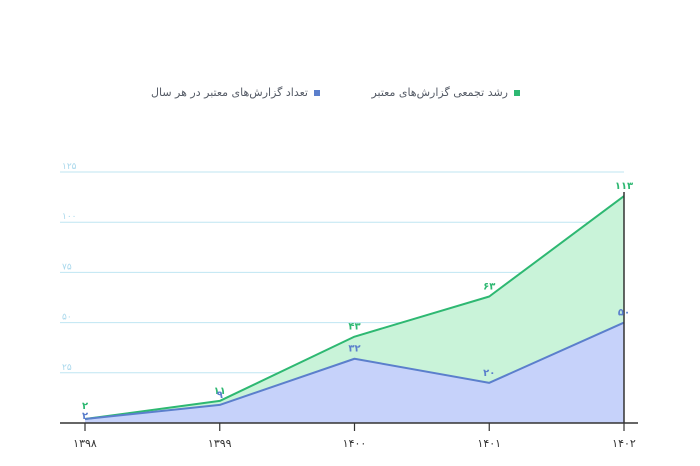 The width and height of the screenshot is (700, 466). I want to click on data-label-yearly: ۲۰, so click(489, 373).